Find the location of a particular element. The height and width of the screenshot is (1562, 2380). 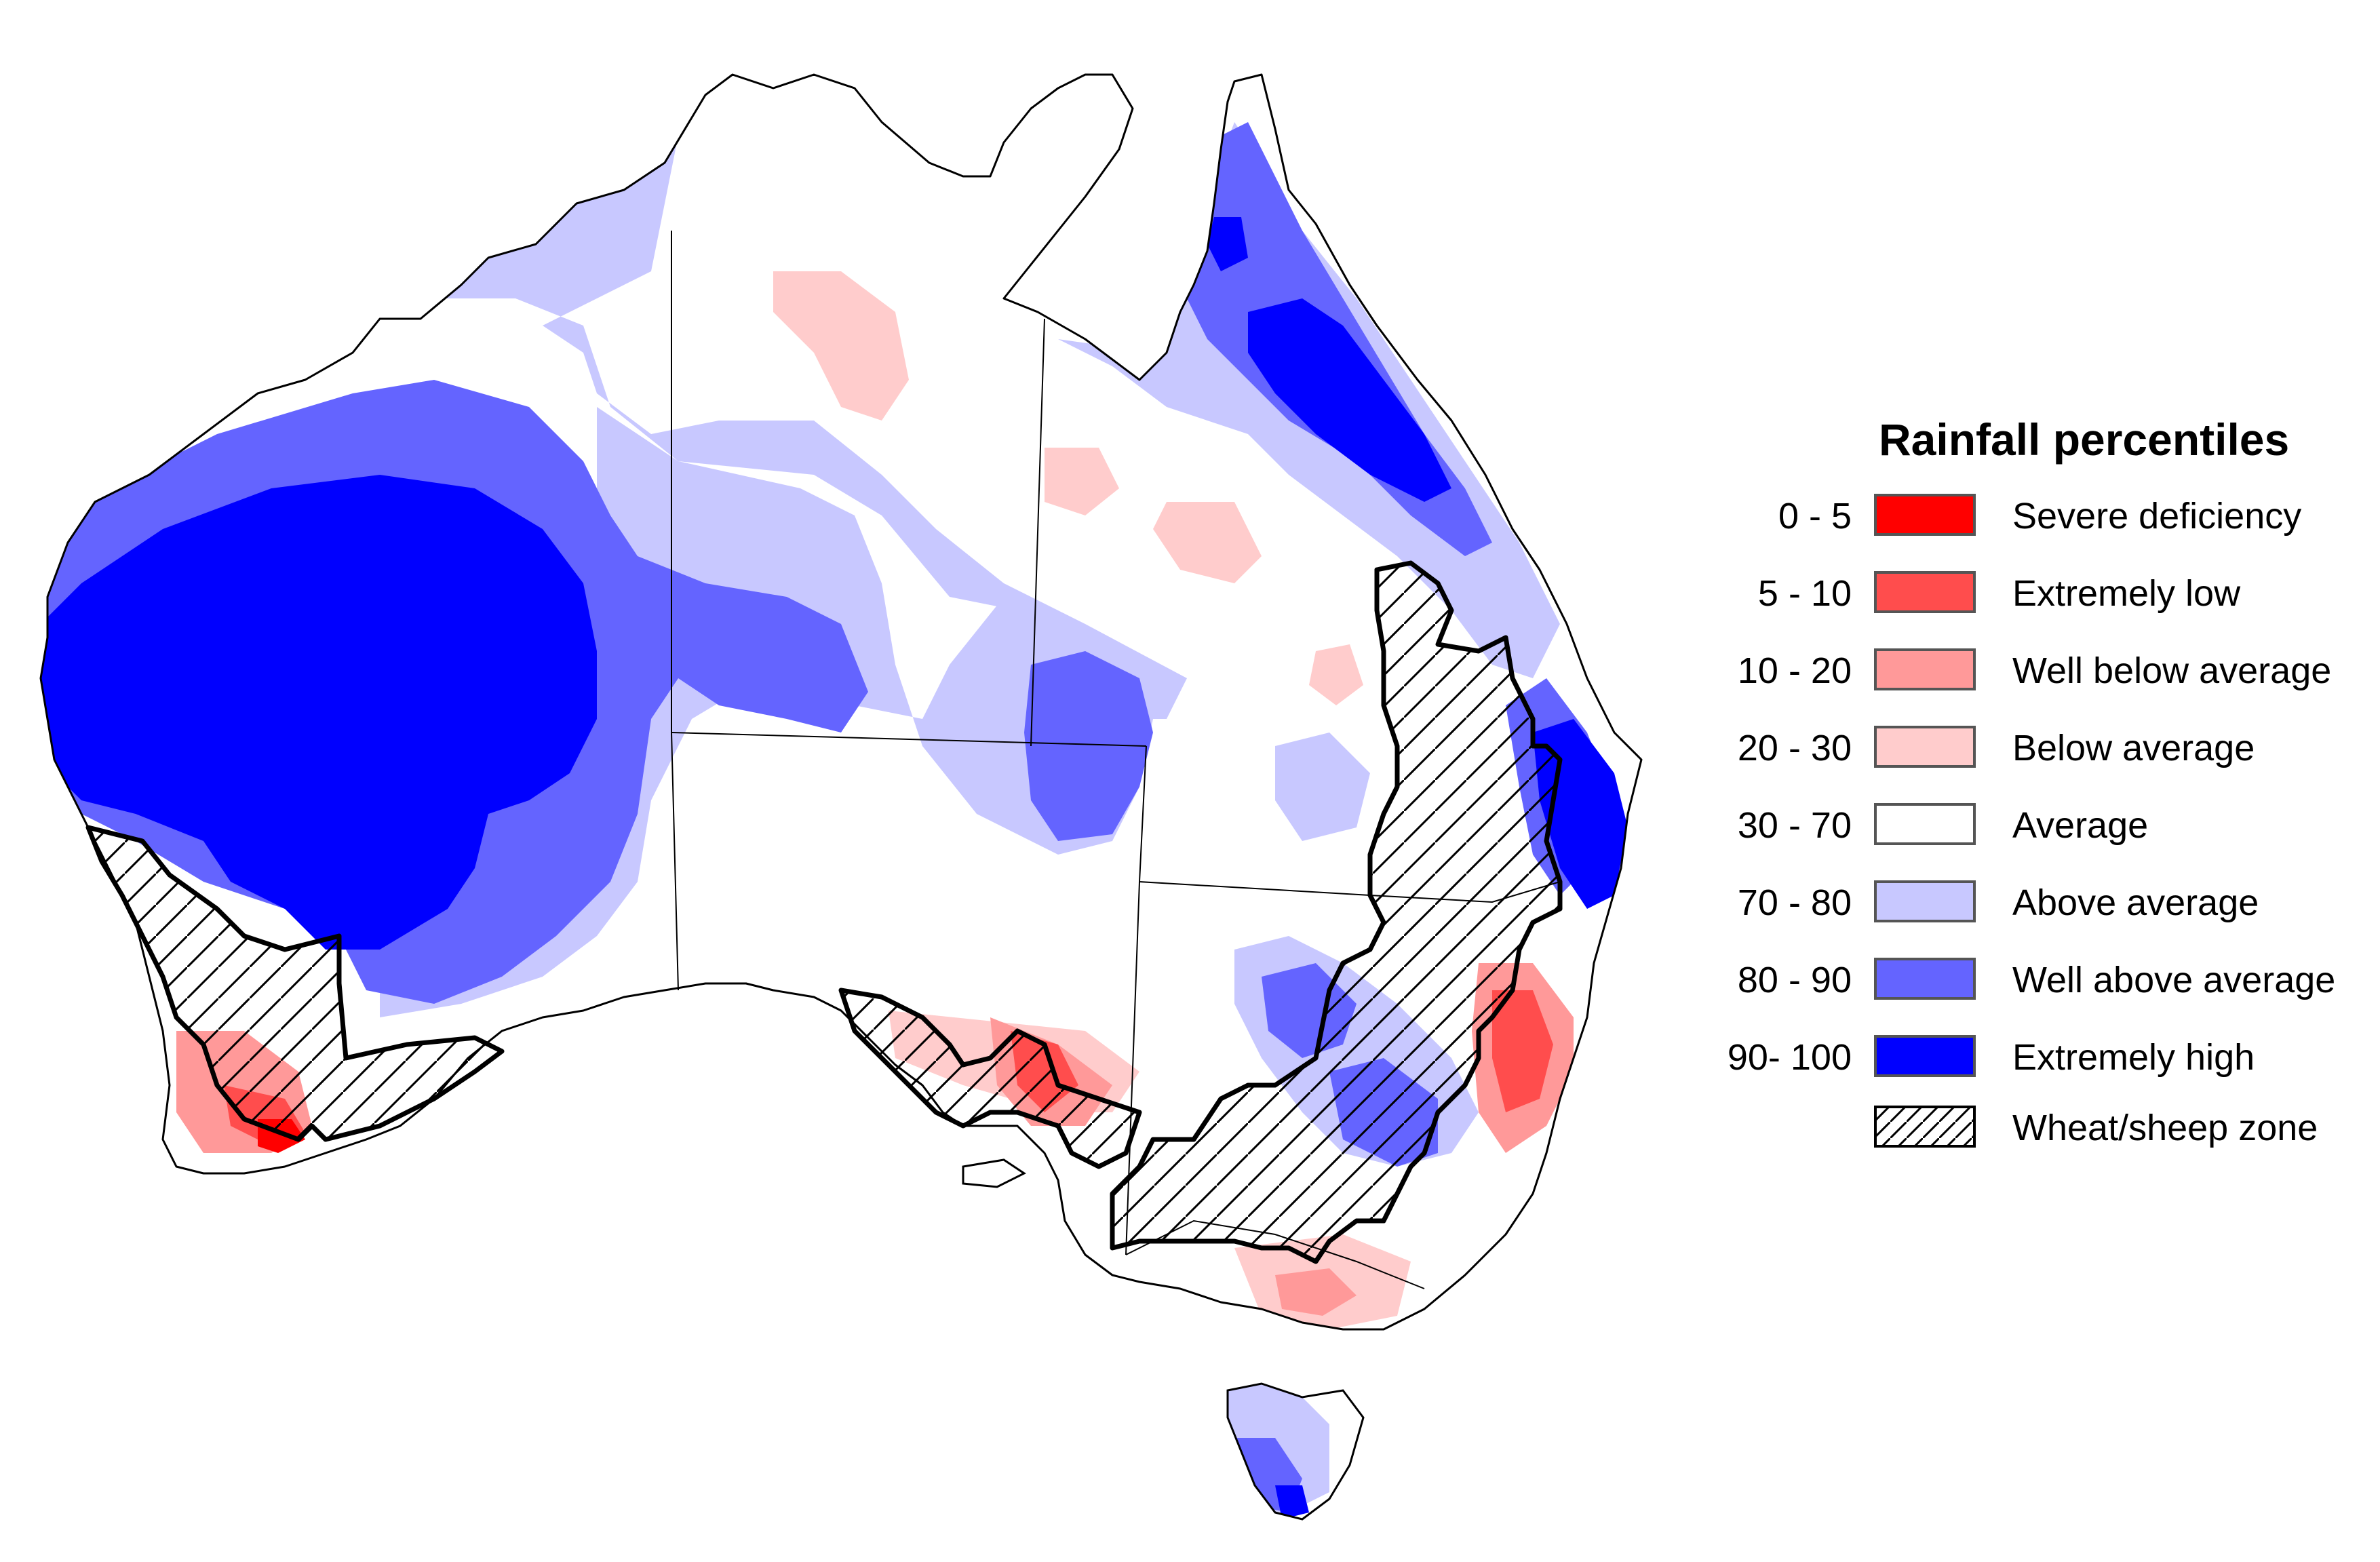

zone-below-average-qld-south is located at coordinates (1336, 674).